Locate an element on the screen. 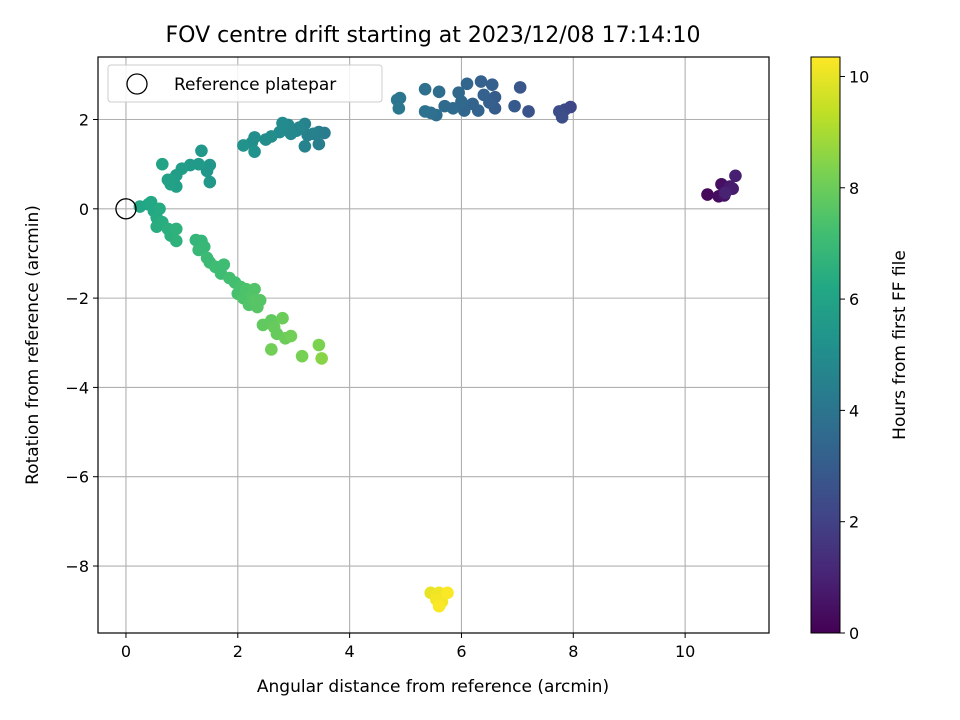 The height and width of the screenshot is (720, 960). colorbar is located at coordinates (825, 345).